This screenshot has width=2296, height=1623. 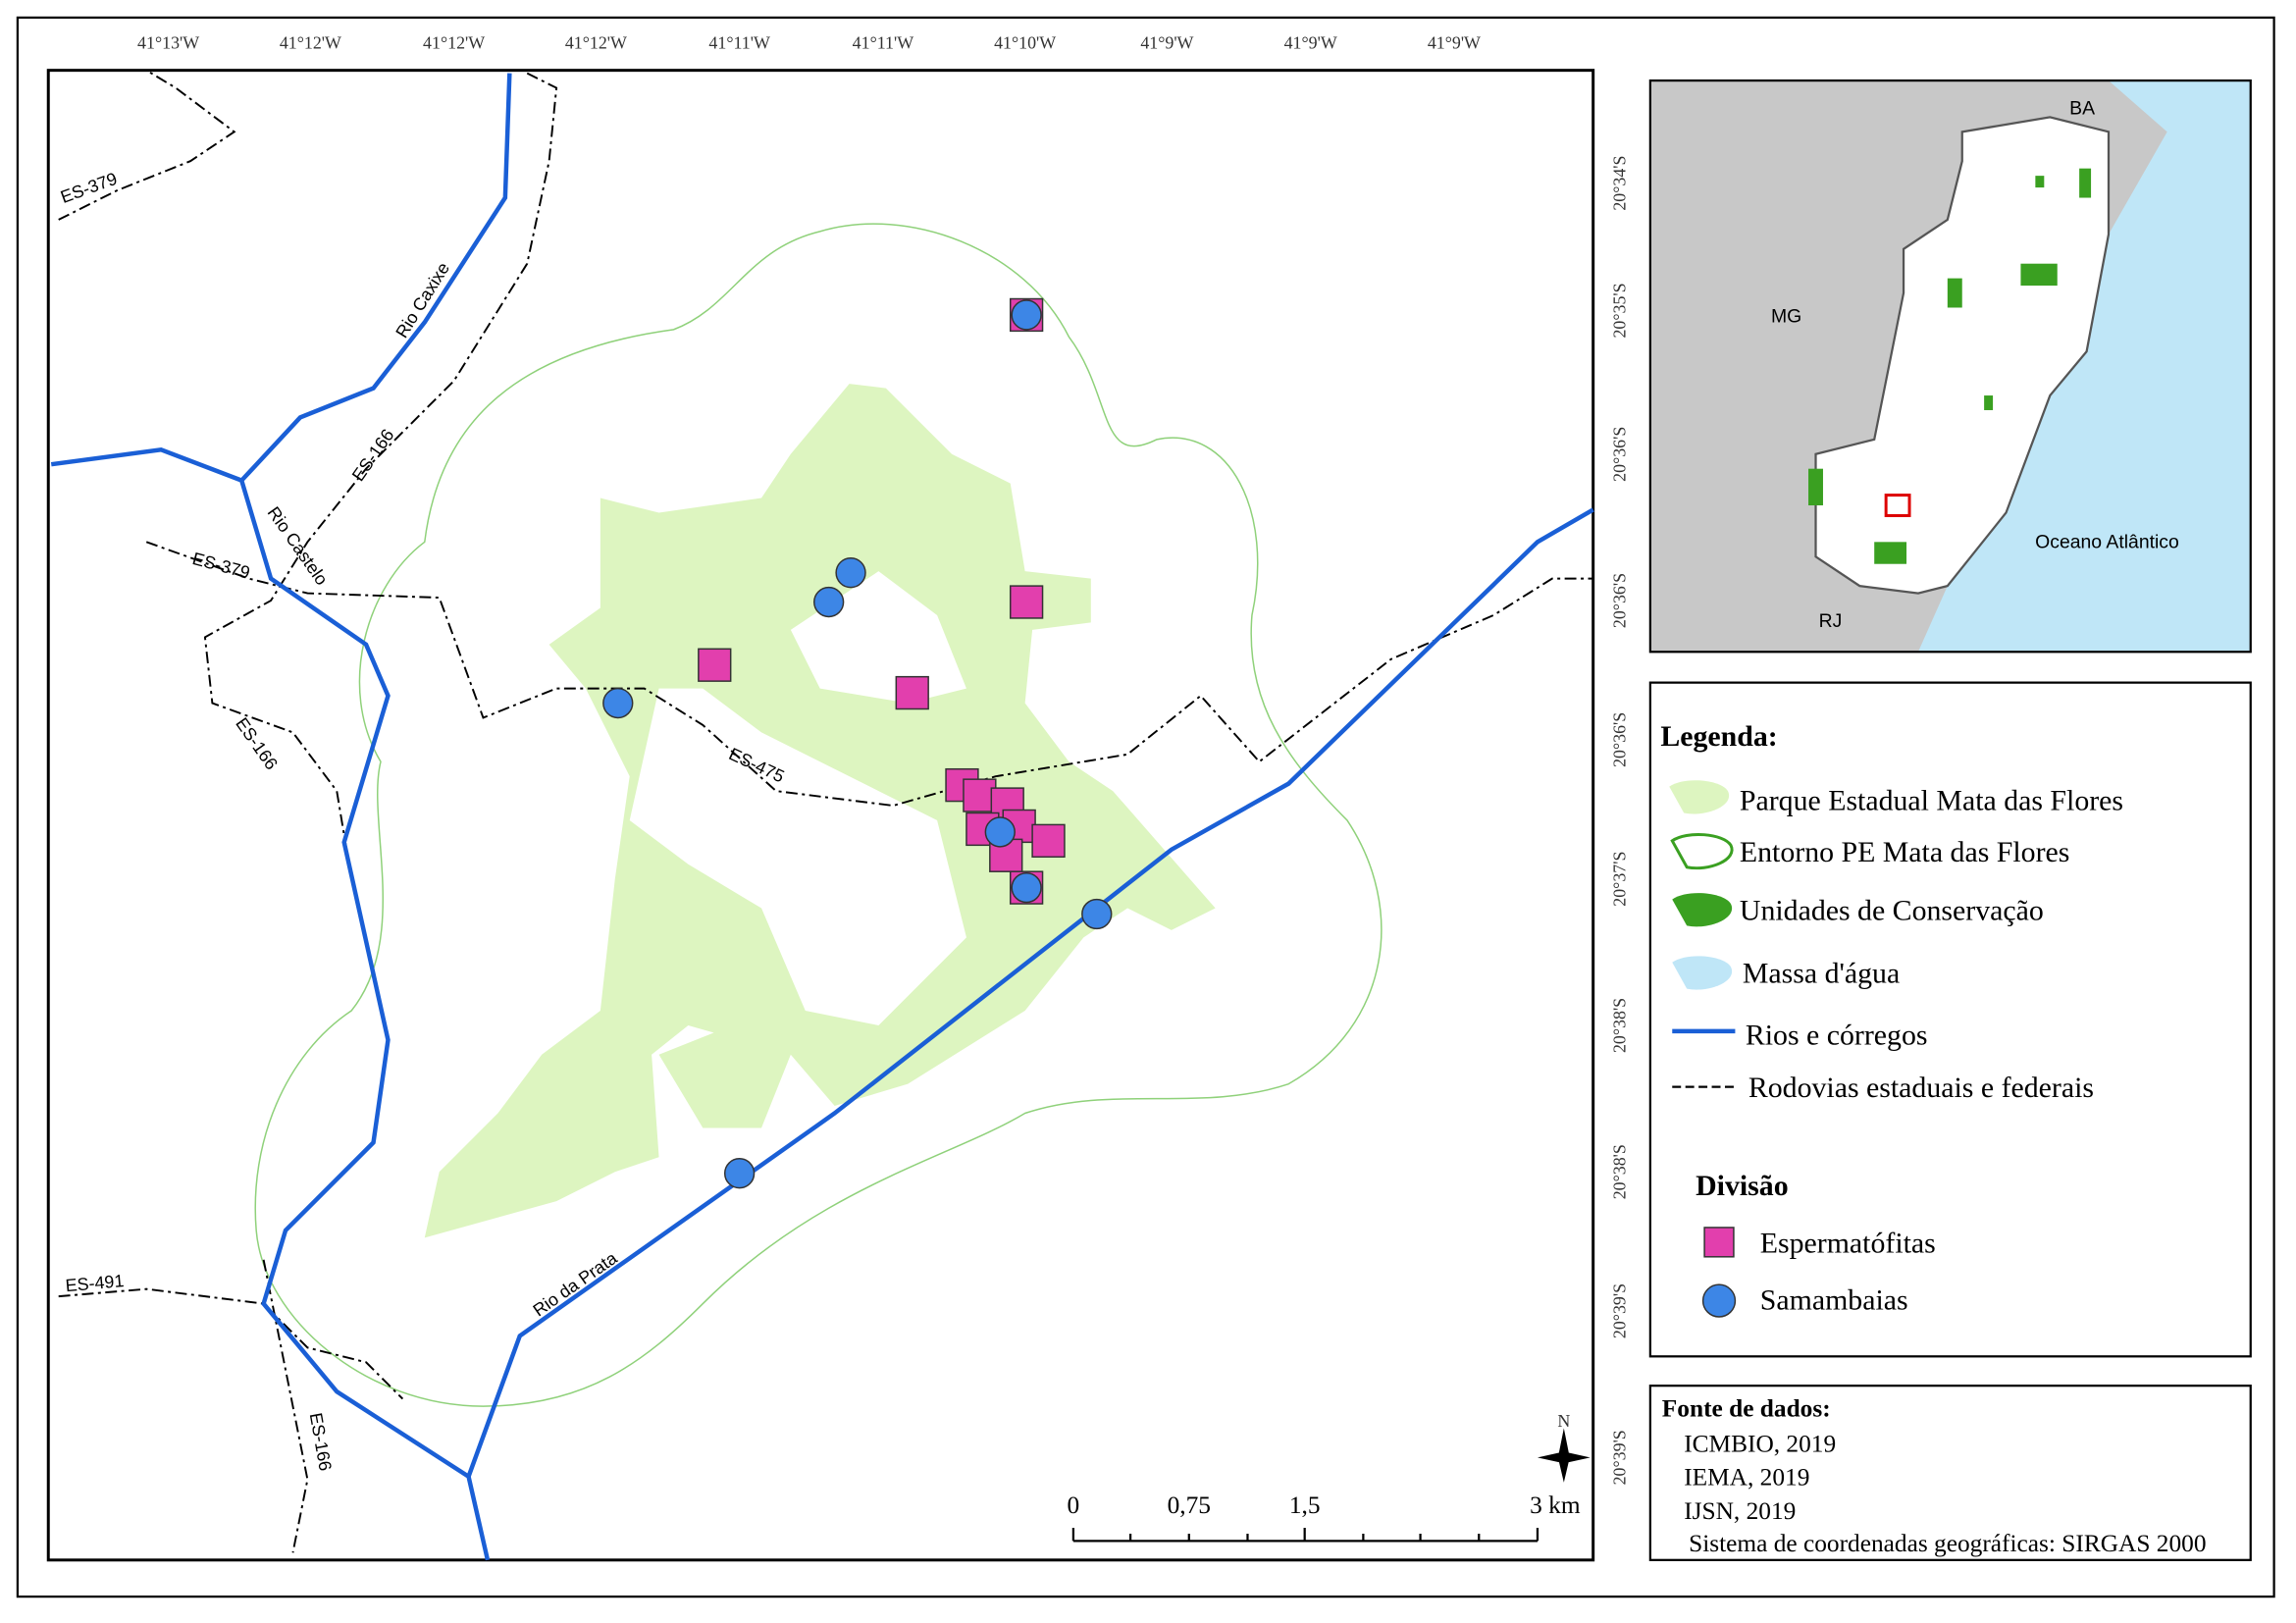 What do you see at coordinates (1837, 1035) in the screenshot?
I see `legend-item: Rios e córregos` at bounding box center [1837, 1035].